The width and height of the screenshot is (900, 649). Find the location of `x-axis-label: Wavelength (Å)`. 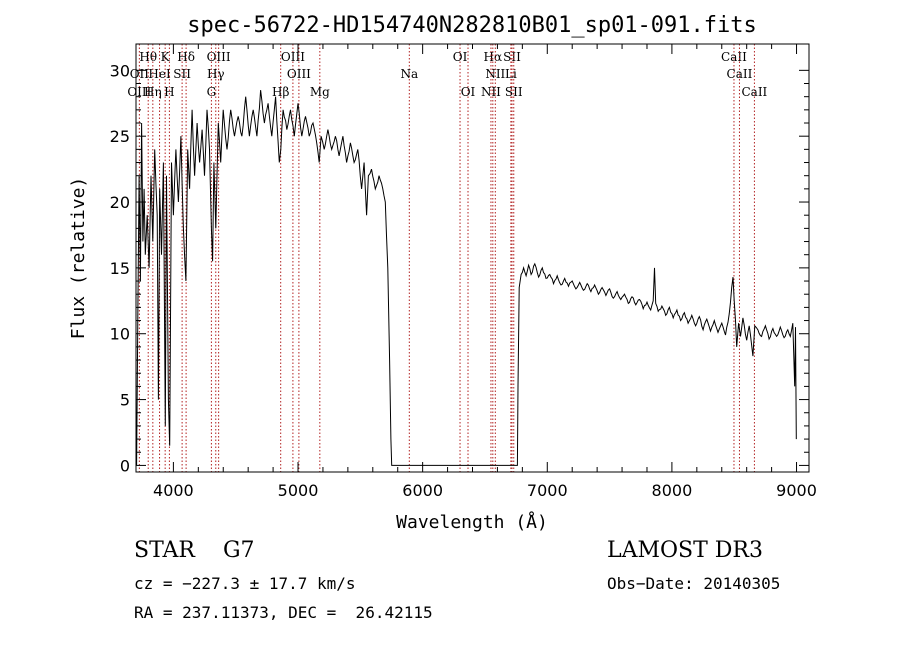

x-axis-label: Wavelength (Å) is located at coordinates (472, 522).